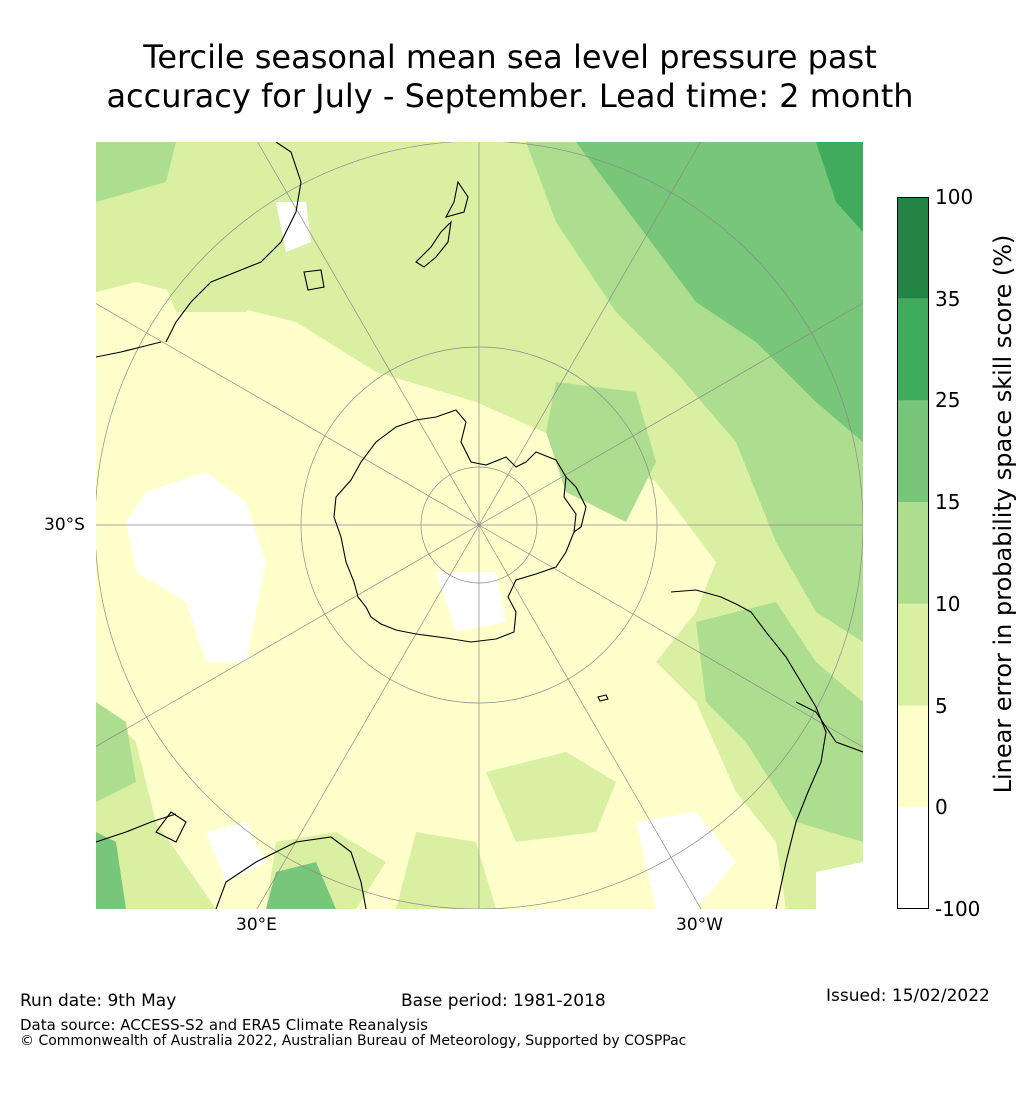 The height and width of the screenshot is (1095, 1020). Describe the element at coordinates (958, 909) in the screenshot. I see `colorbar-tick-label: -100` at that location.